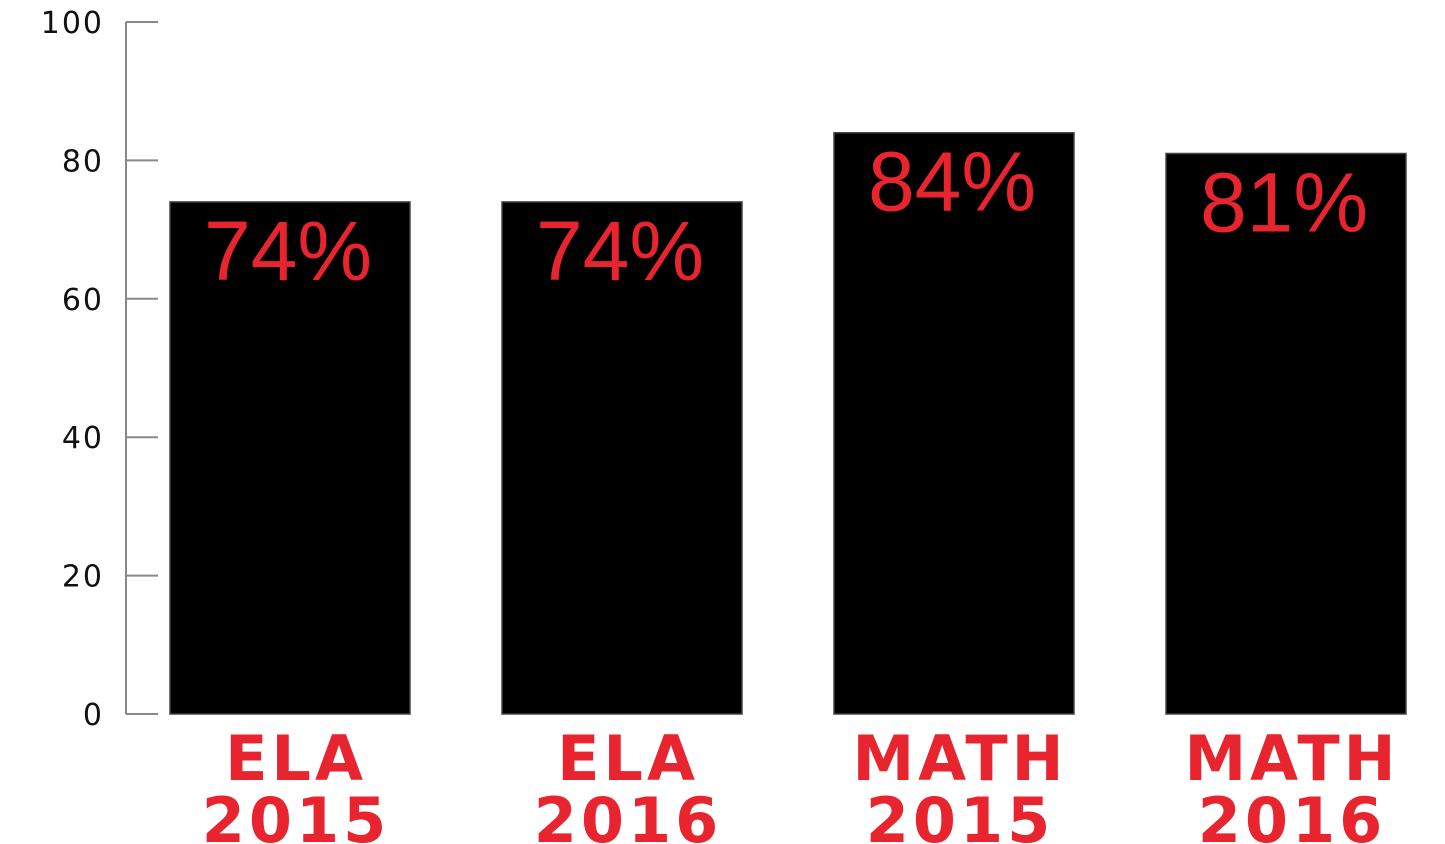 The image size is (1445, 844). Describe the element at coordinates (93, 715) in the screenshot. I see `y-tick-label: 0` at that location.